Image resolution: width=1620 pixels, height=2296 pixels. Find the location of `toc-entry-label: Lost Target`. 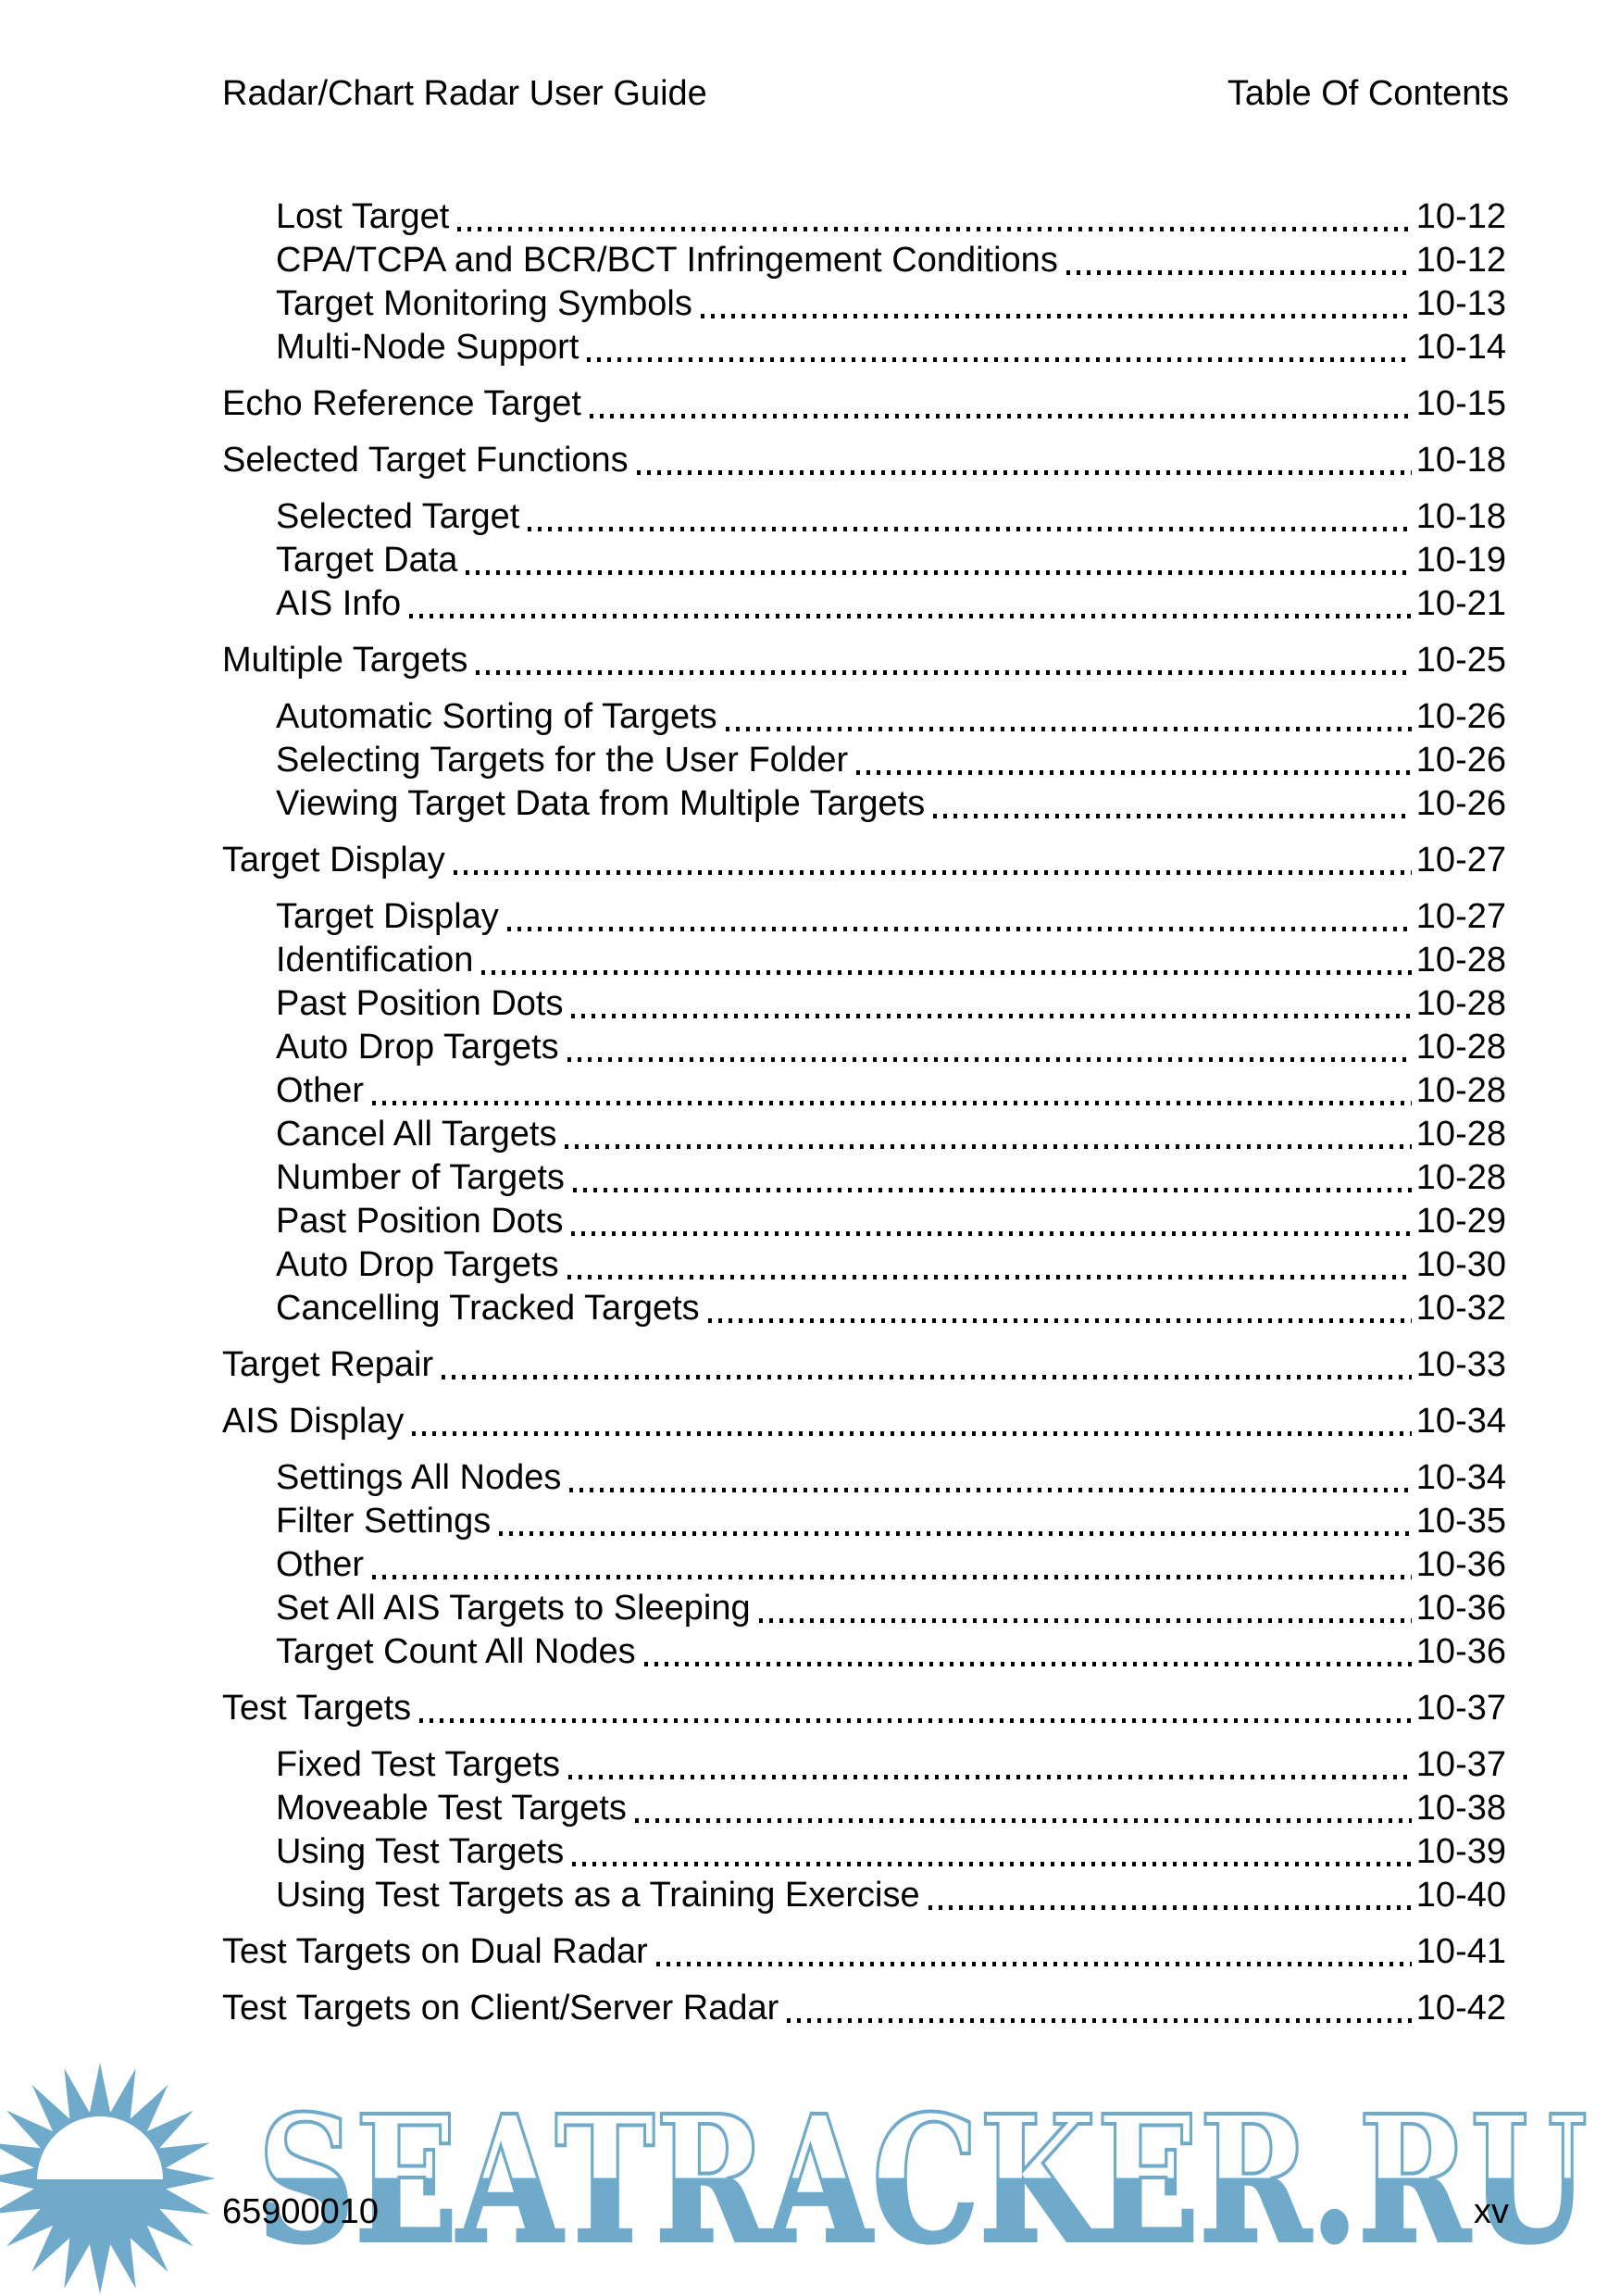

toc-entry-label: Lost Target is located at coordinates (363, 216).